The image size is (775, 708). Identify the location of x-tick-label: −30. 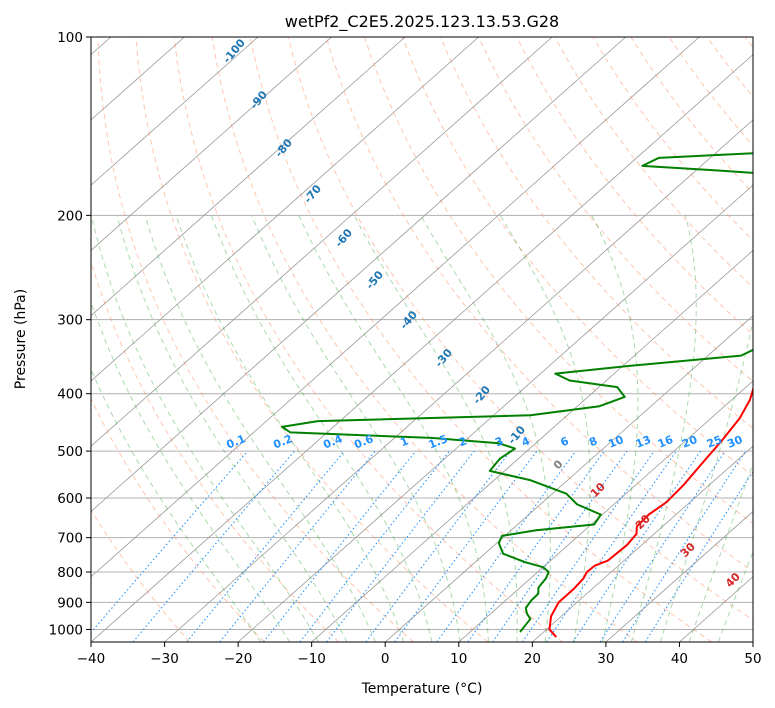
(164, 659).